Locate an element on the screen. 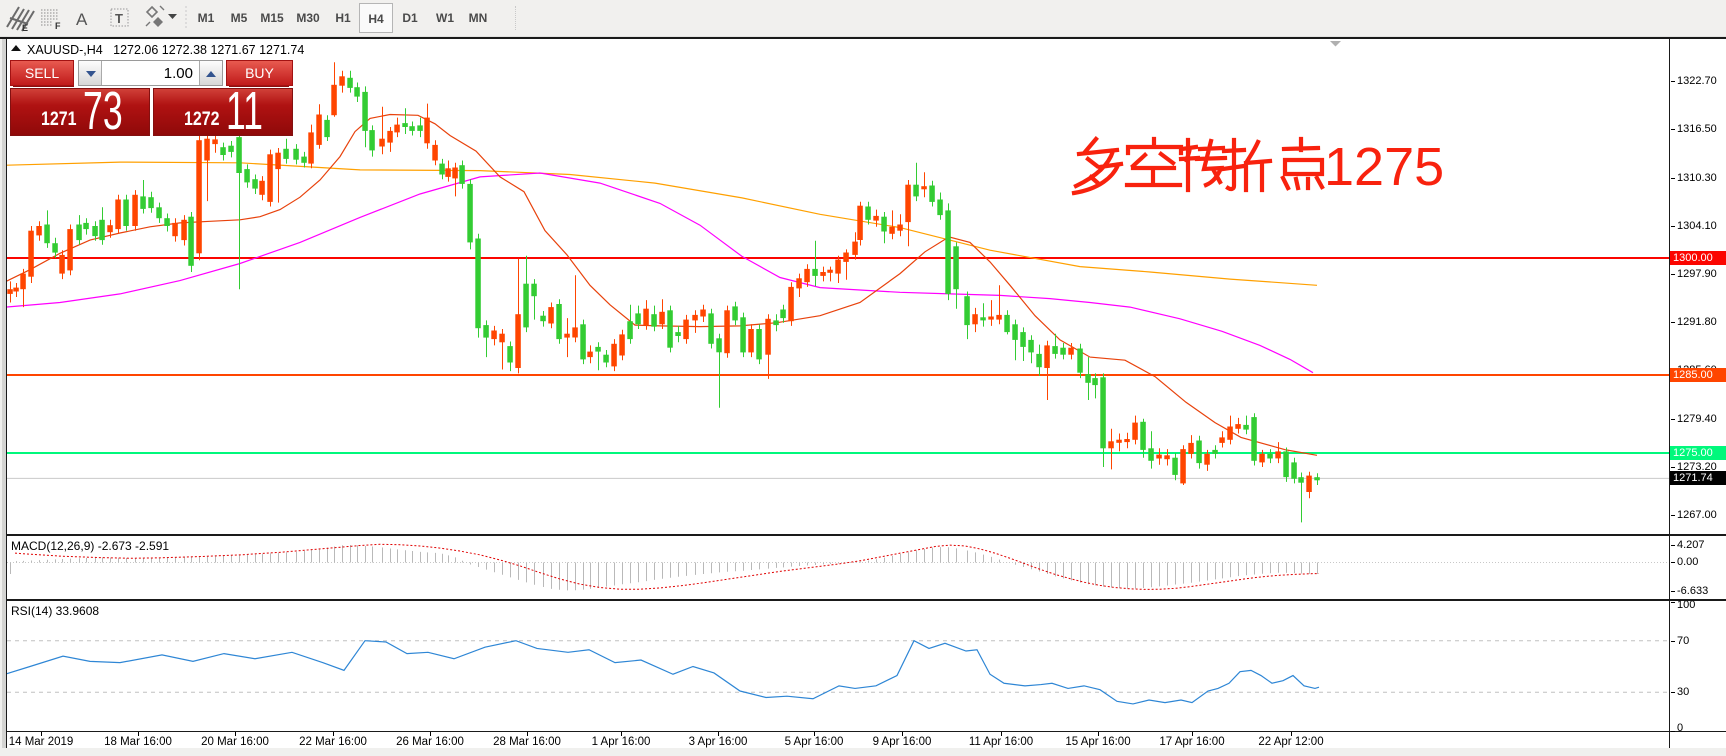 The width and height of the screenshot is (1726, 756). svg-text: 1275 is located at coordinates (1384, 167).